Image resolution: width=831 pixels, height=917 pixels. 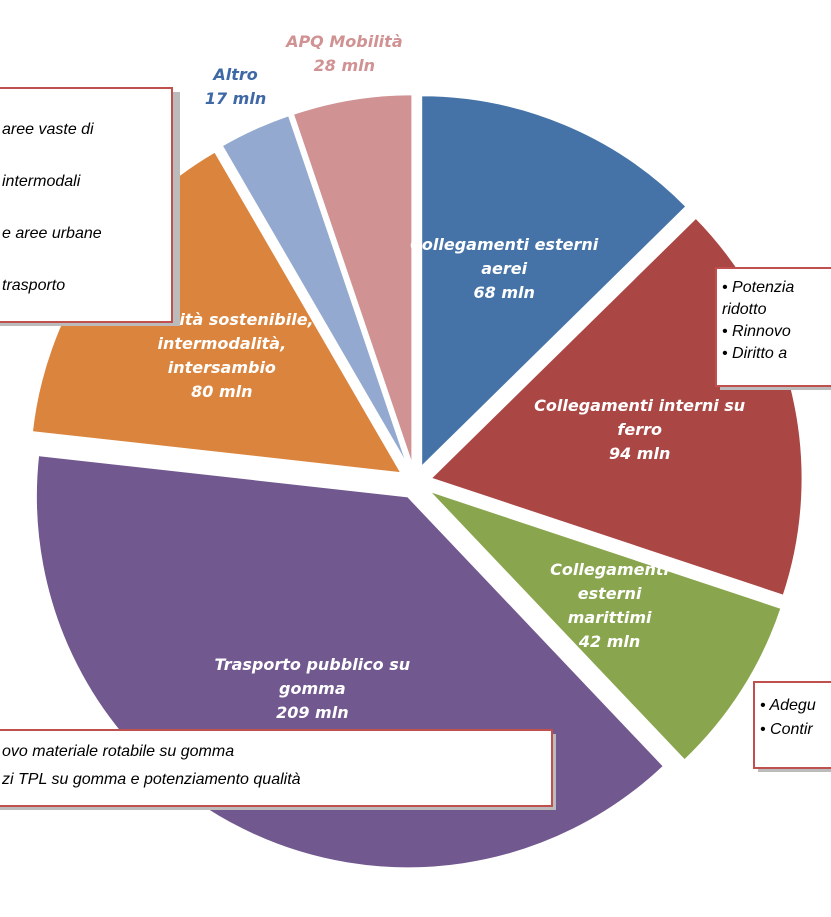 I want to click on callout-text: • Diritto a, so click(x=754, y=353).